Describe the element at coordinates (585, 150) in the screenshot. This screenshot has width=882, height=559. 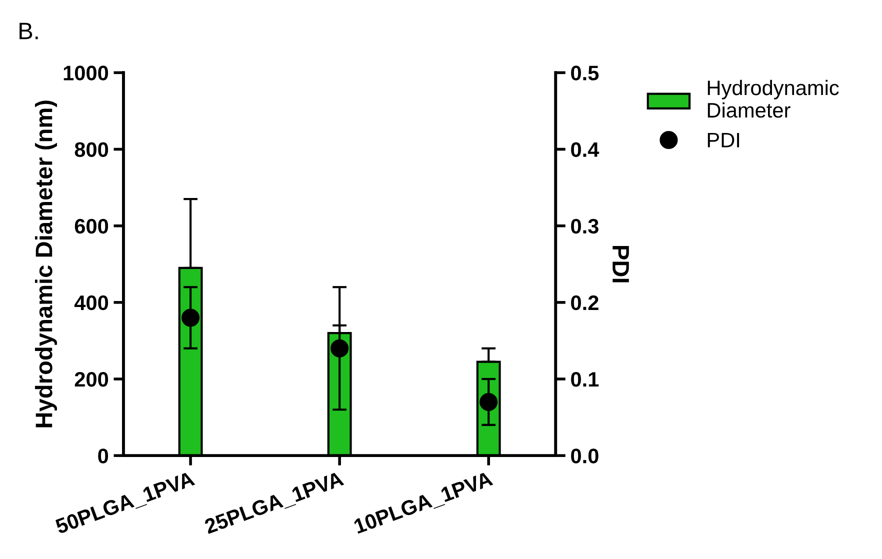
I see `y2-tick-label: 0.4` at that location.